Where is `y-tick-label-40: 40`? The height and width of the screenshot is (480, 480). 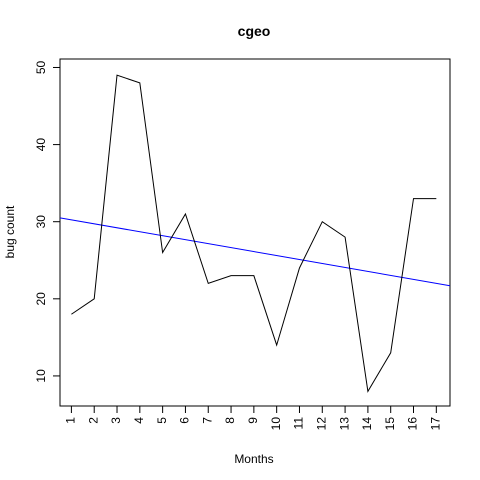 y-tick-label-40: 40 is located at coordinates (41, 145).